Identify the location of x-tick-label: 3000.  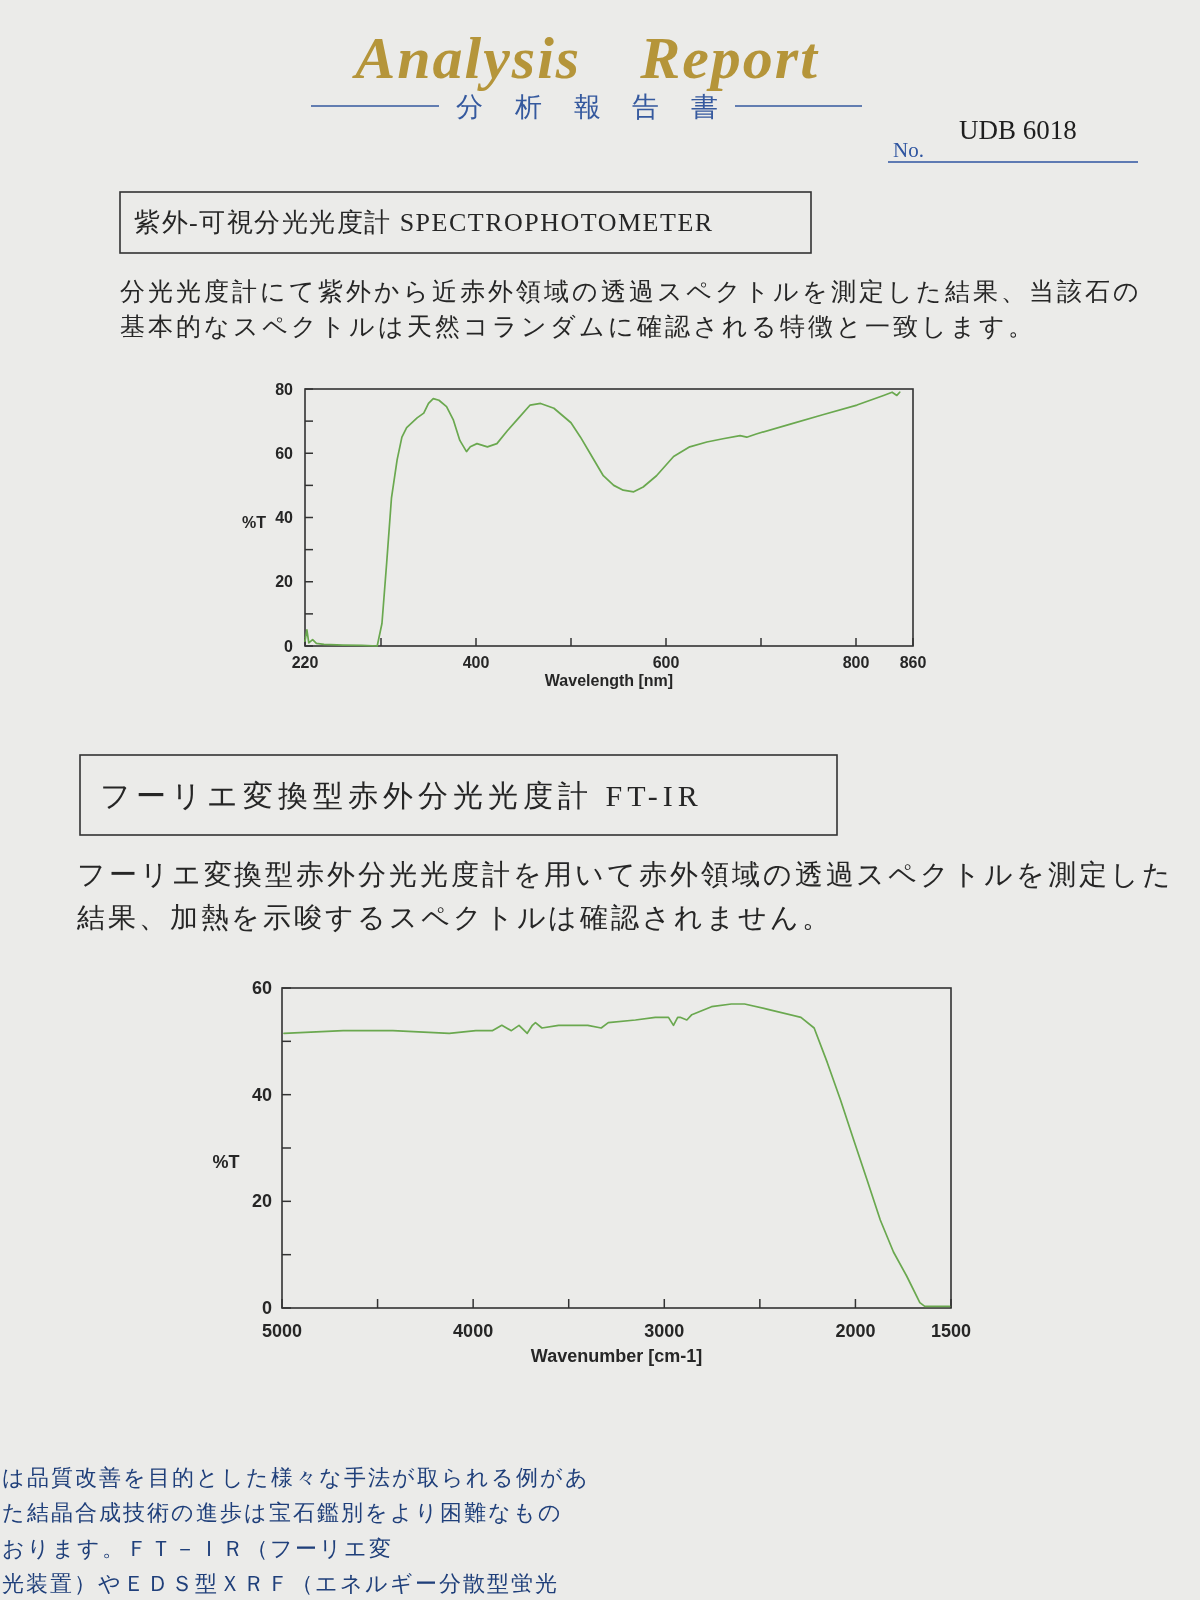
(664, 1331).